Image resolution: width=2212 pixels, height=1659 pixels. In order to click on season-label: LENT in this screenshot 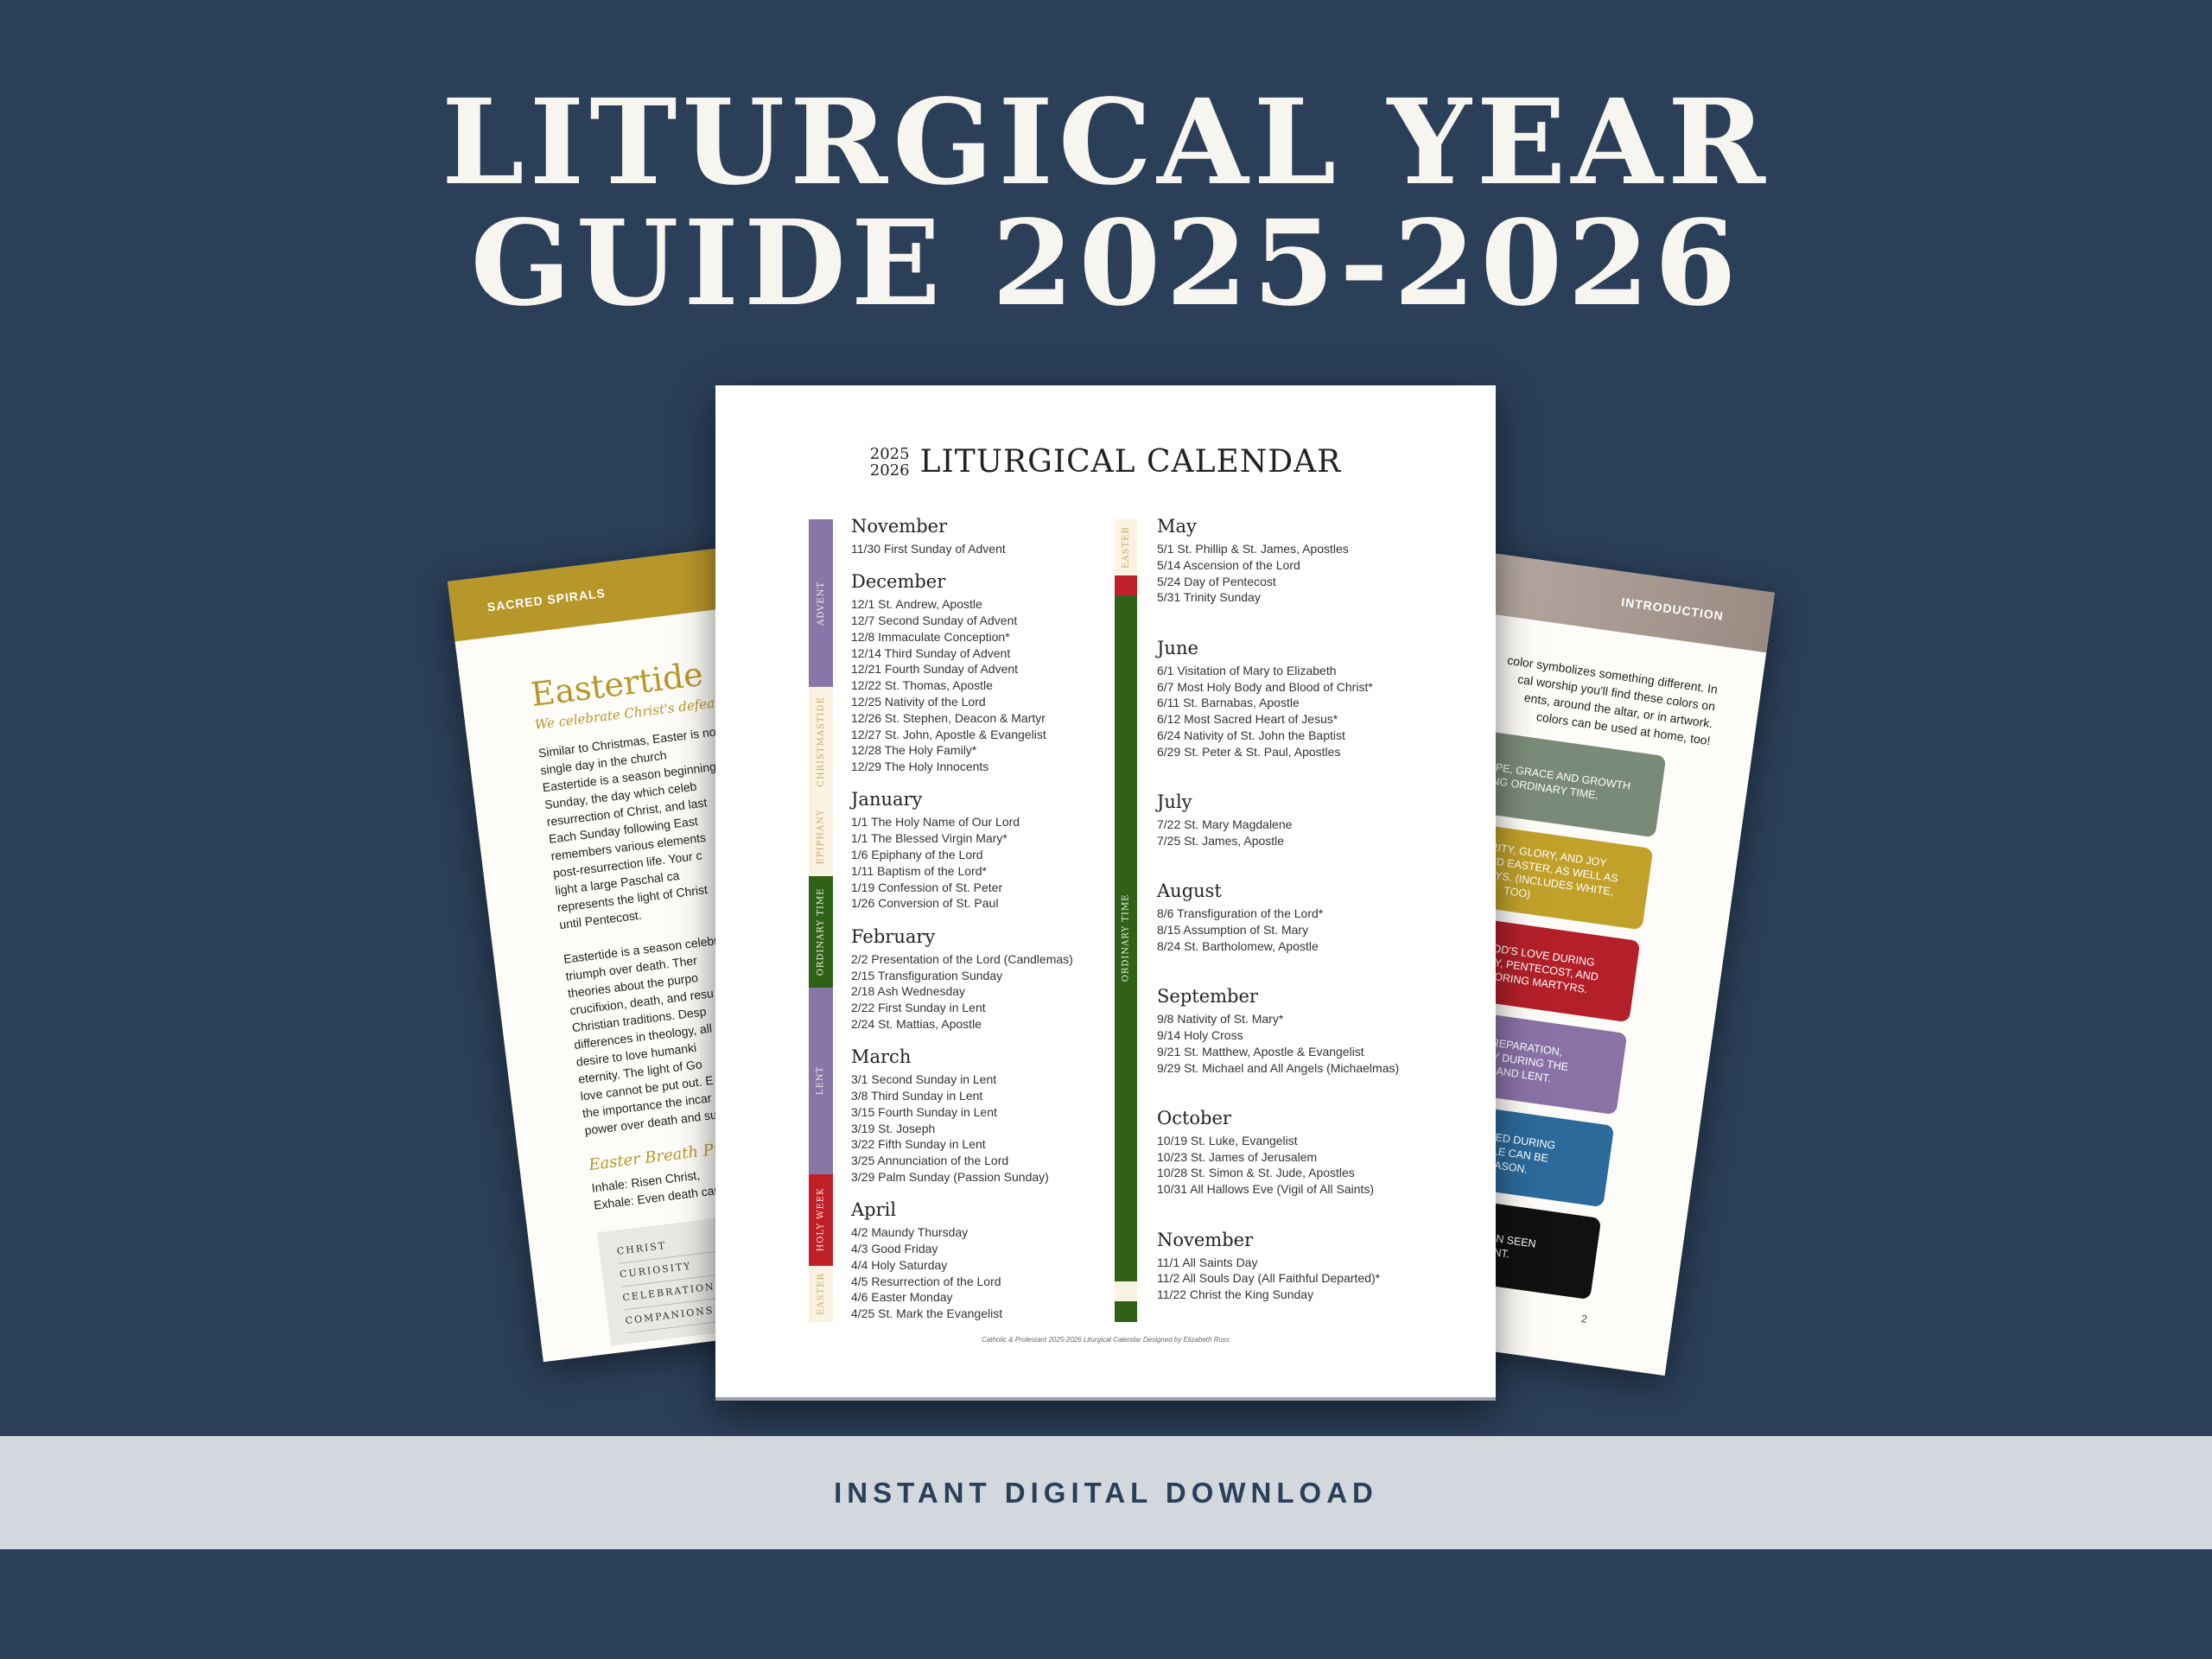, I will do `click(821, 1081)`.